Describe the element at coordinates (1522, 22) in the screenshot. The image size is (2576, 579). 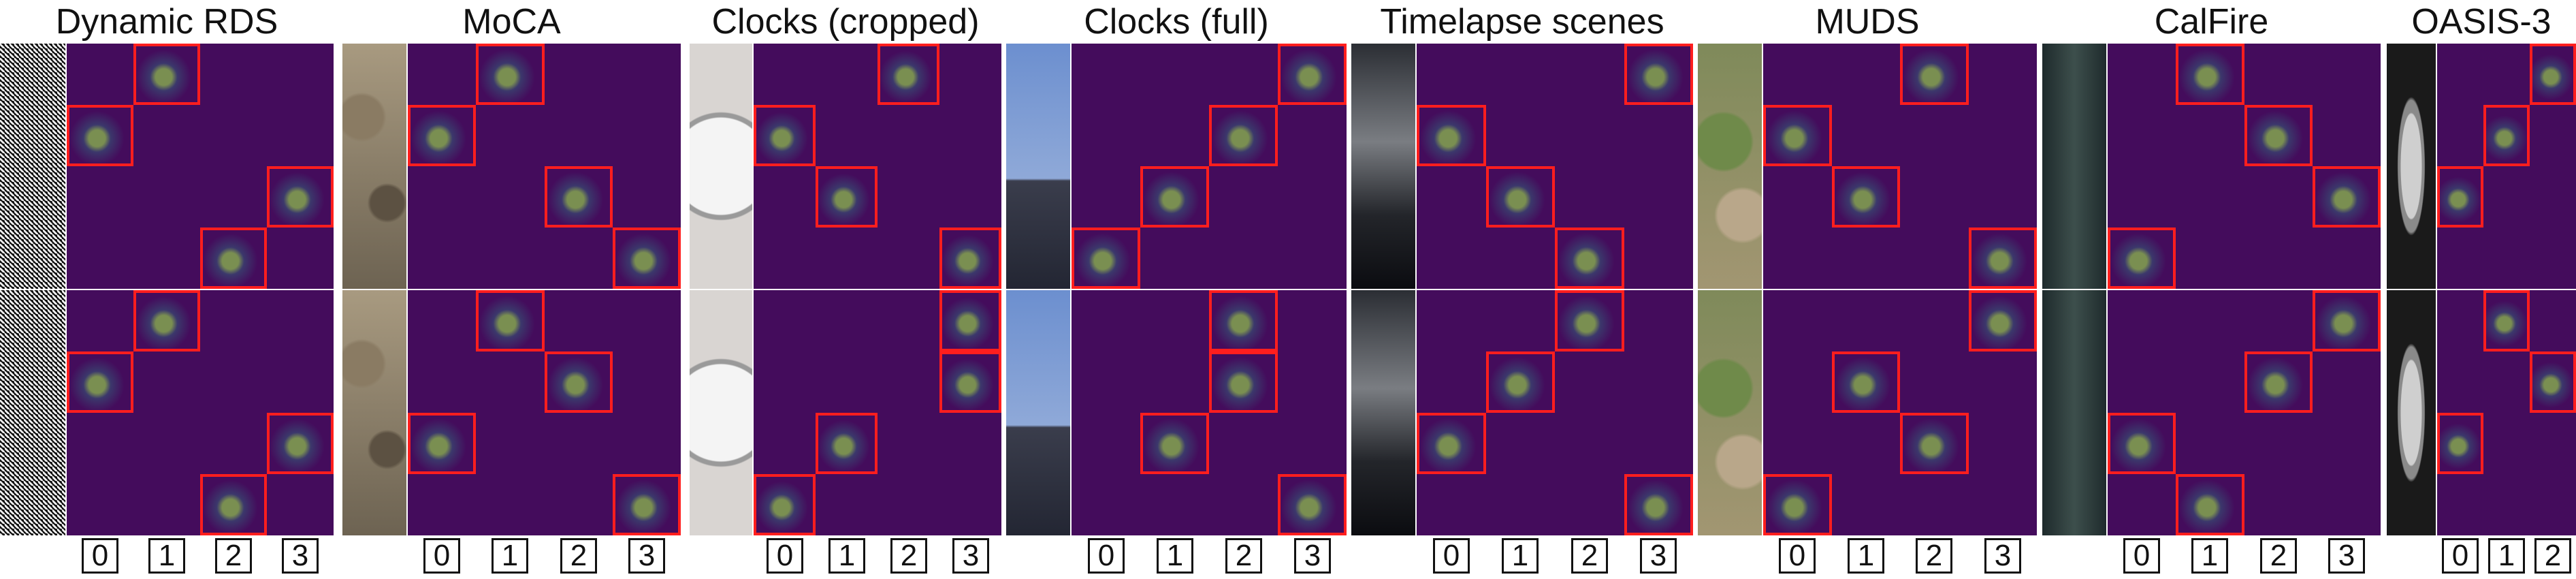
I see `panel-title: Timelapse scenes` at that location.